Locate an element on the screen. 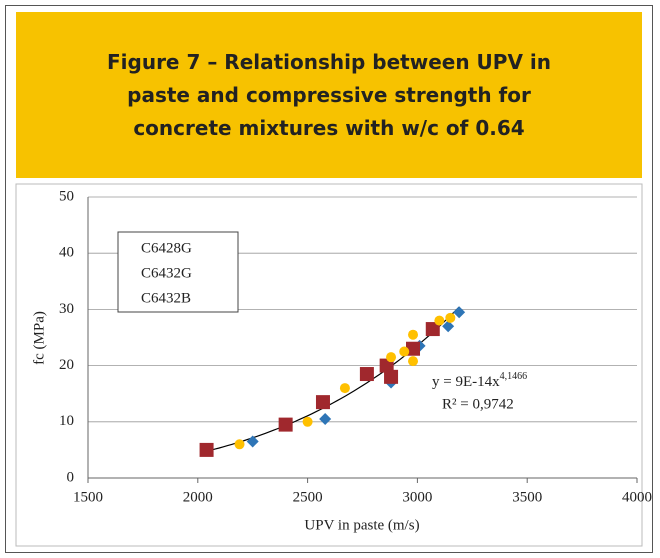 The image size is (660, 558). y-tick-label: 50 is located at coordinates (66, 196).